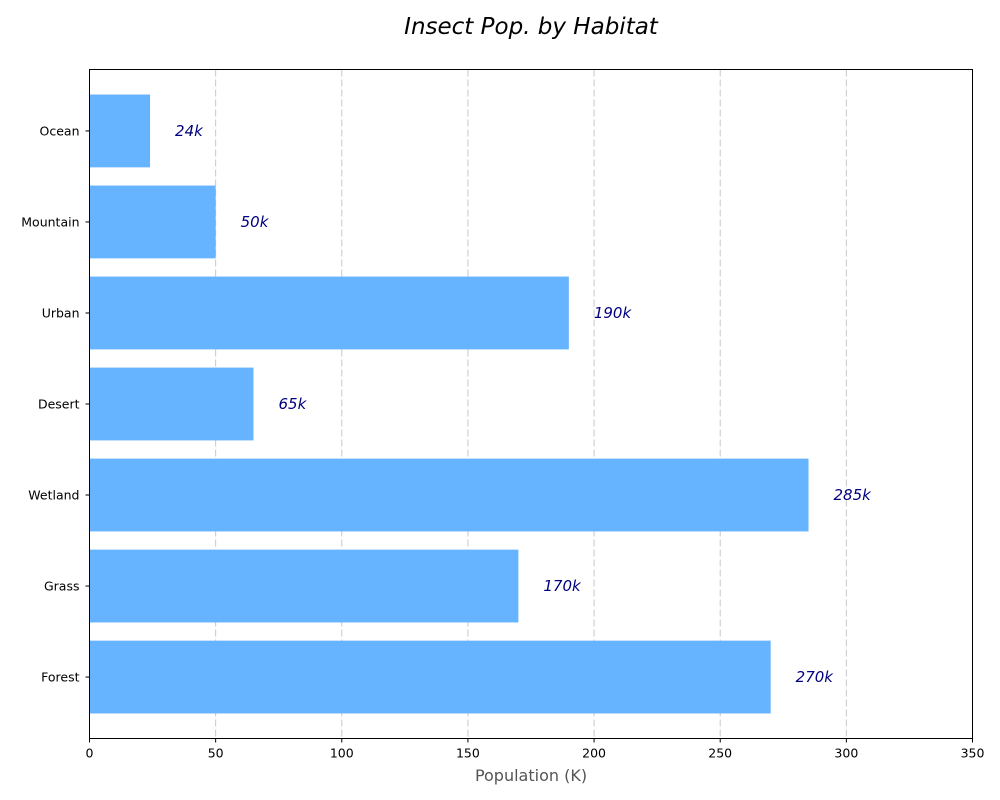 Image resolution: width=1000 pixels, height=800 pixels. What do you see at coordinates (120, 131) in the screenshot?
I see `bar-ocean` at bounding box center [120, 131].